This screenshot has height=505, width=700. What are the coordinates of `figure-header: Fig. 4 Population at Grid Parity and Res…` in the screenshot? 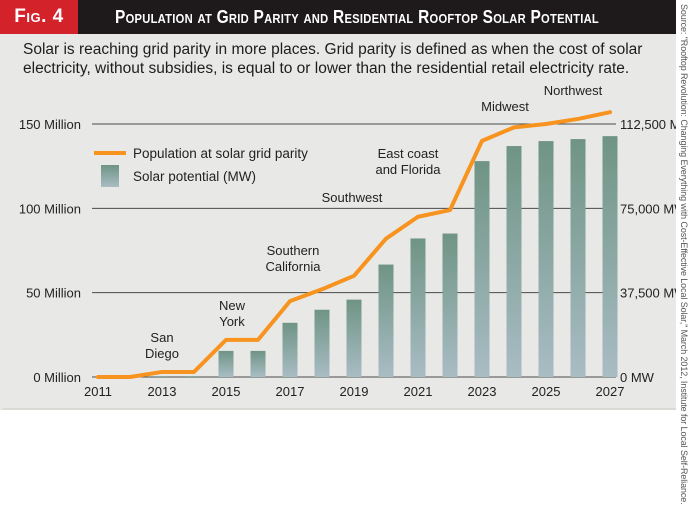 It's located at (338, 17).